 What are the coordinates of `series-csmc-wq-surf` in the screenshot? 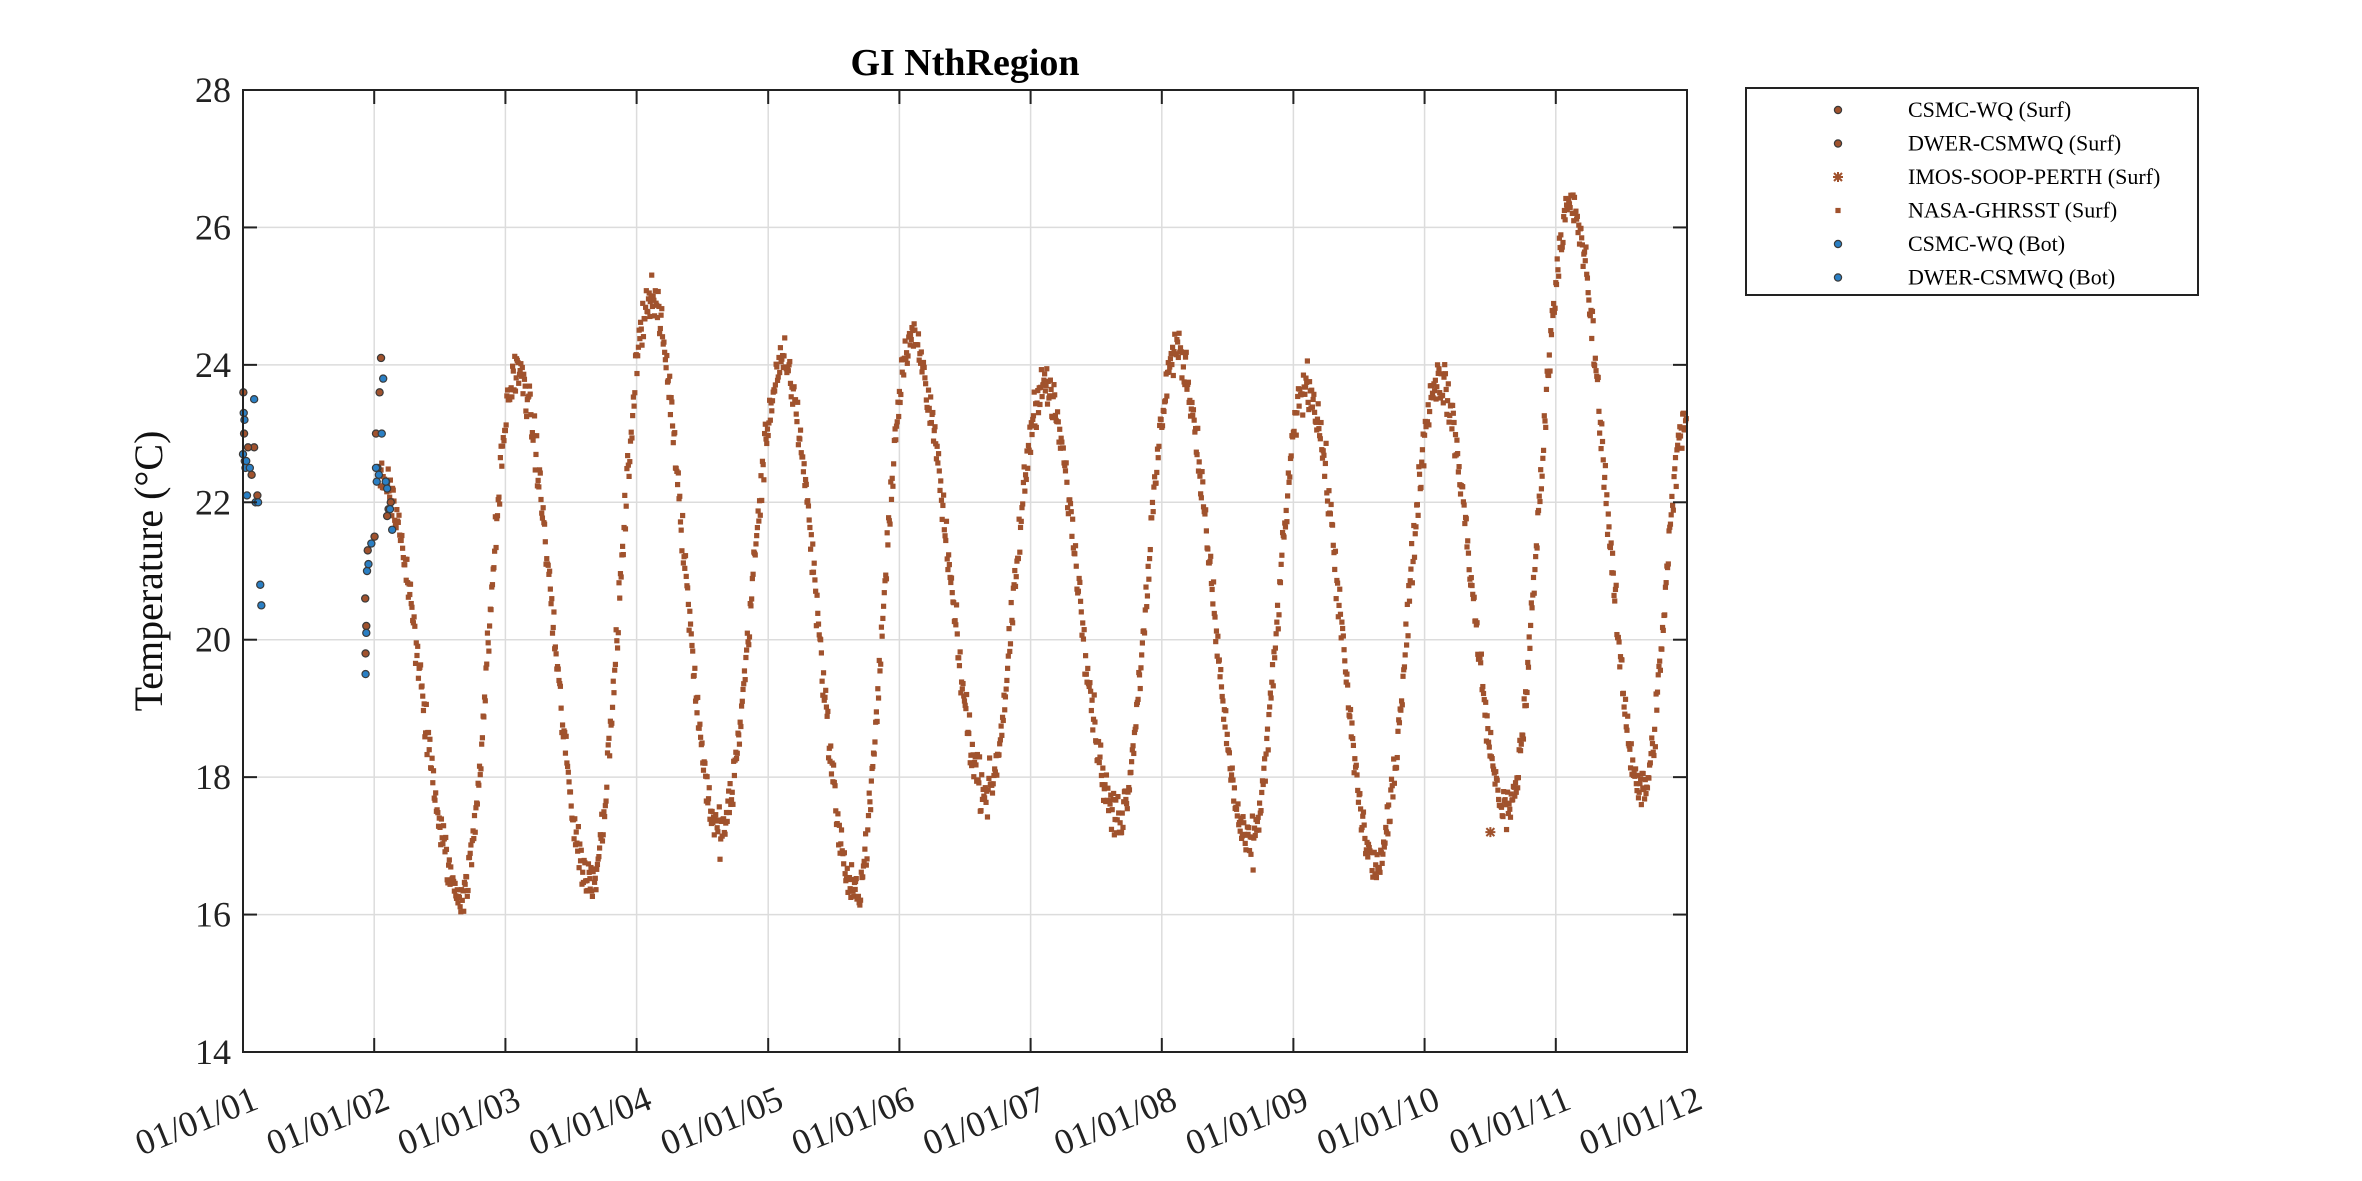 It's located at (317, 505).